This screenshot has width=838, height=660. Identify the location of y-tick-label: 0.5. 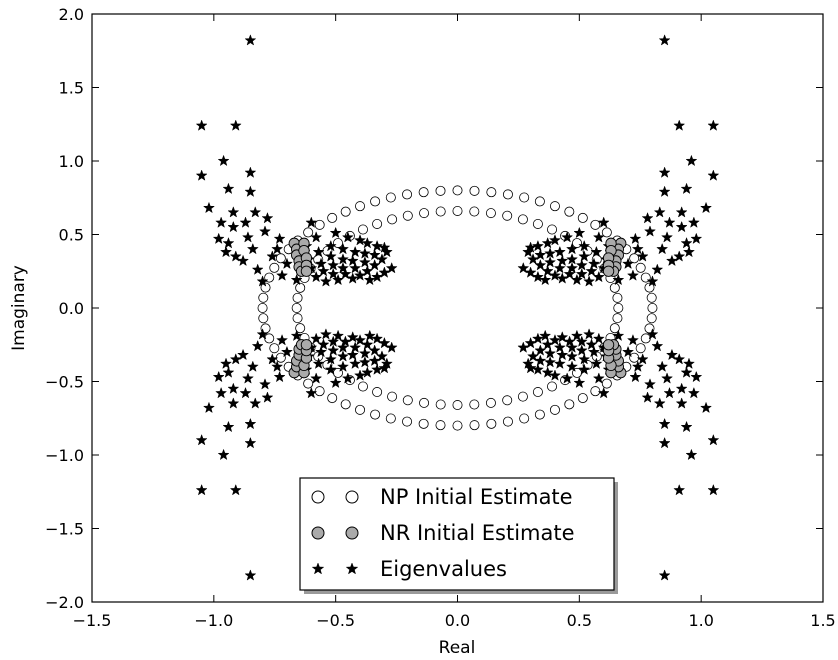
(71, 235).